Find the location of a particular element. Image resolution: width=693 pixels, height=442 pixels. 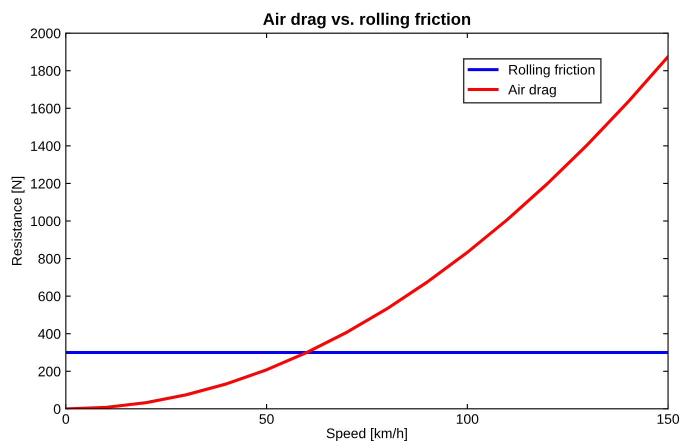

y-axis-title: Resistance [N] is located at coordinates (18, 221).